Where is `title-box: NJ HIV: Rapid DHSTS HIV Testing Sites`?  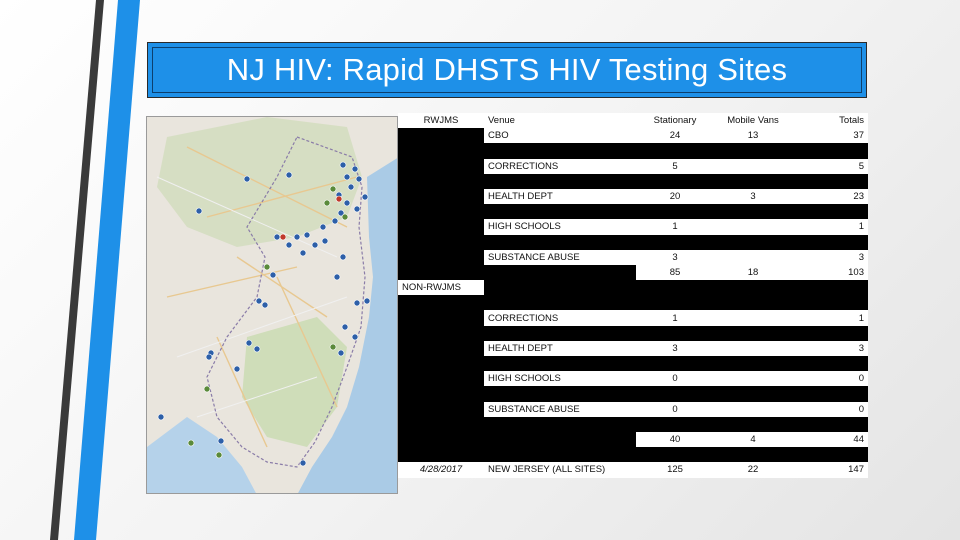 title-box: NJ HIV: Rapid DHSTS HIV Testing Sites is located at coordinates (507, 70).